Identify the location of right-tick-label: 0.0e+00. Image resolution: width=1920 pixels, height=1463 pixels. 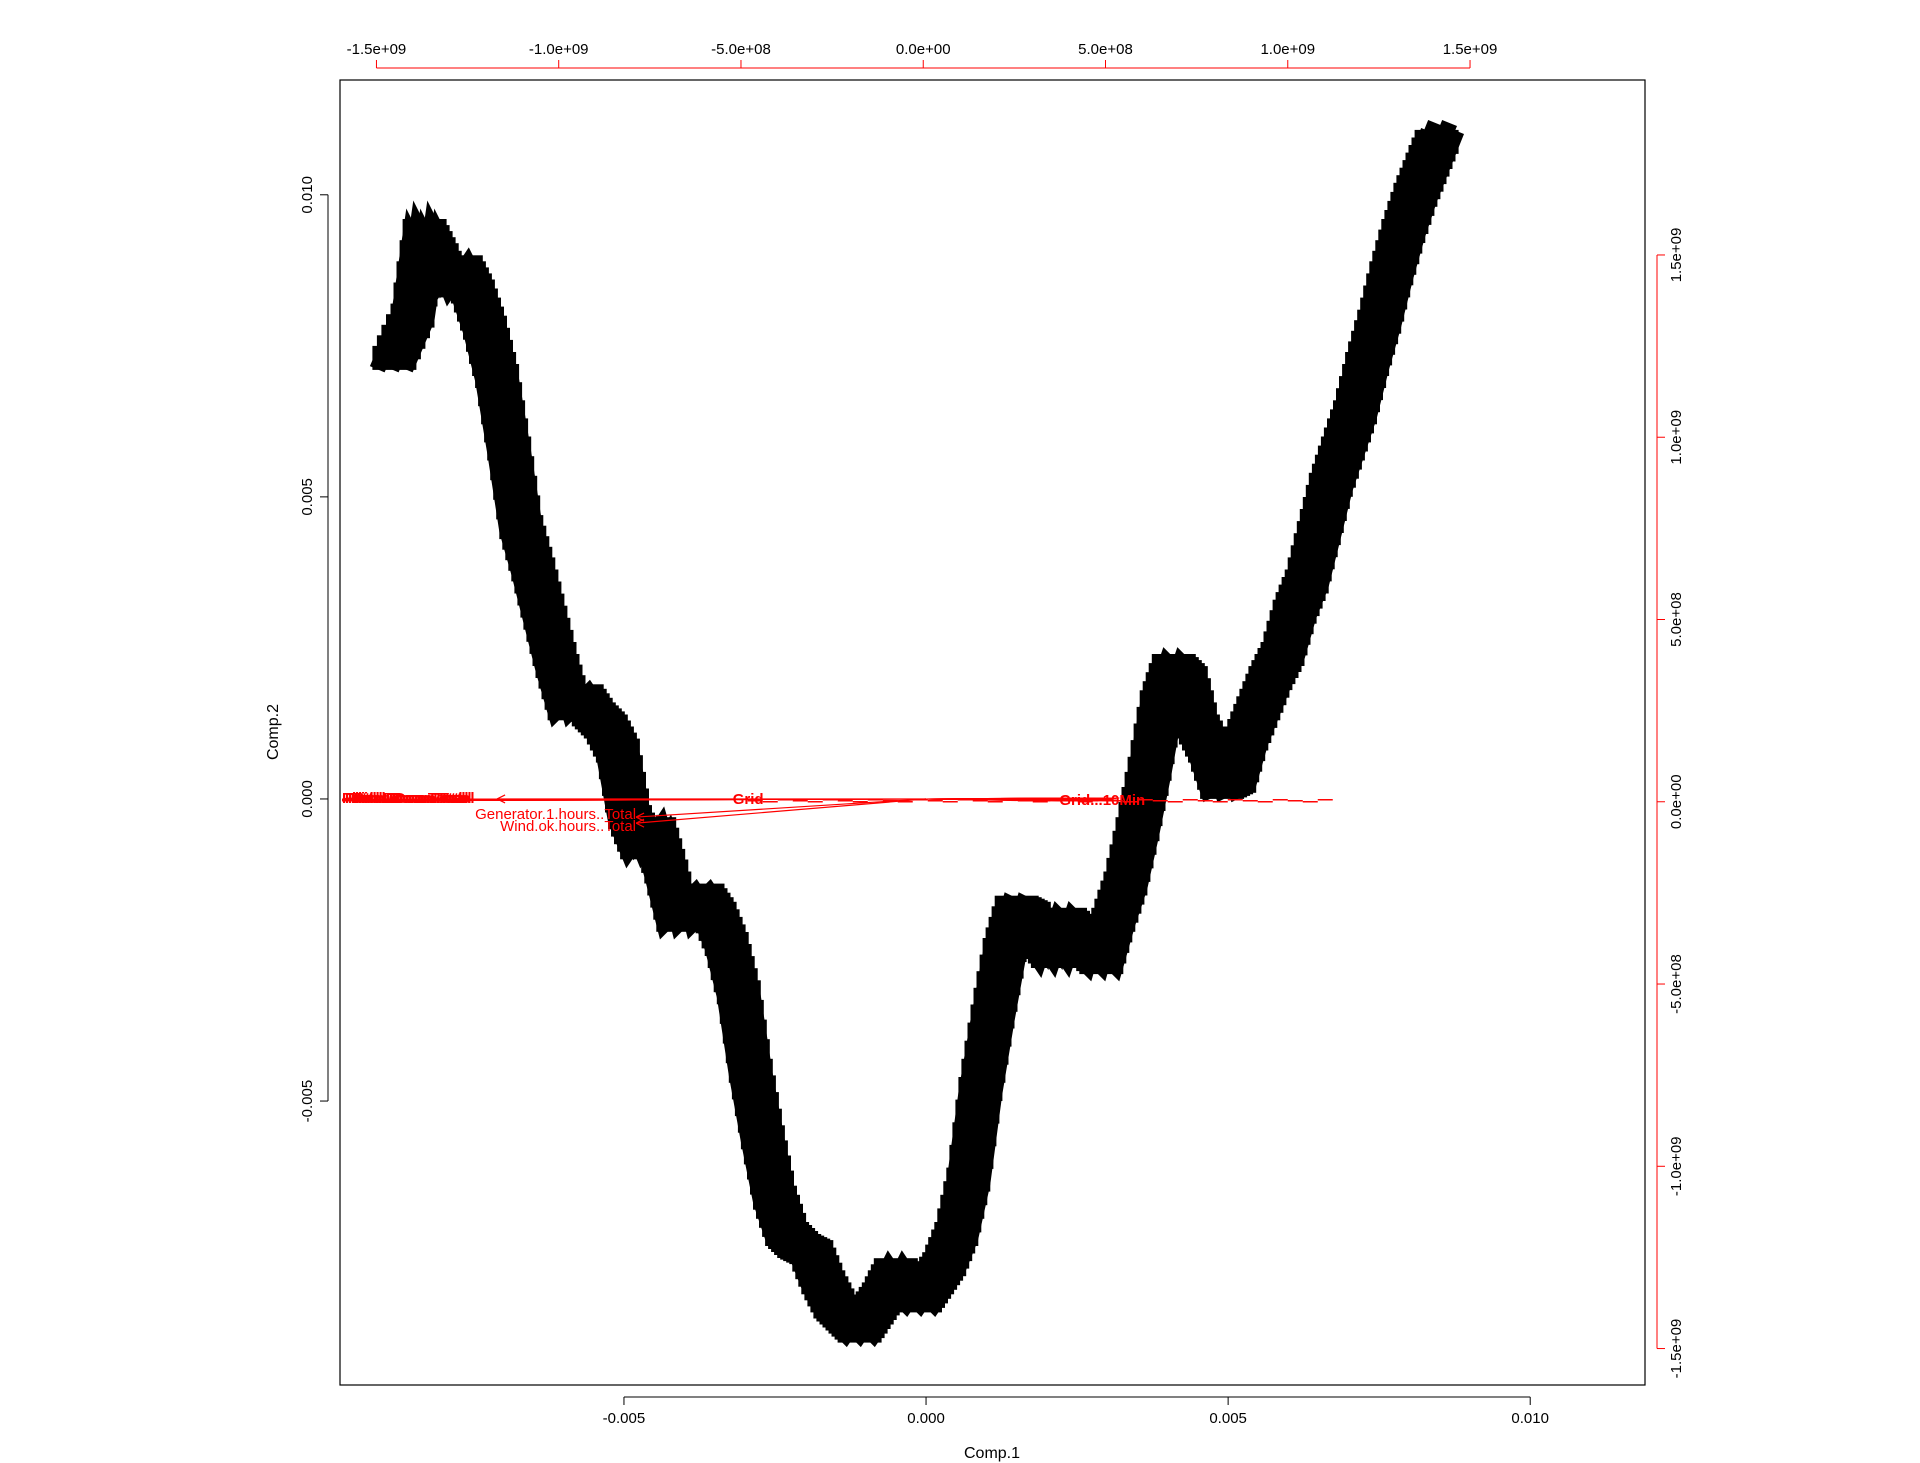
(1676, 801).